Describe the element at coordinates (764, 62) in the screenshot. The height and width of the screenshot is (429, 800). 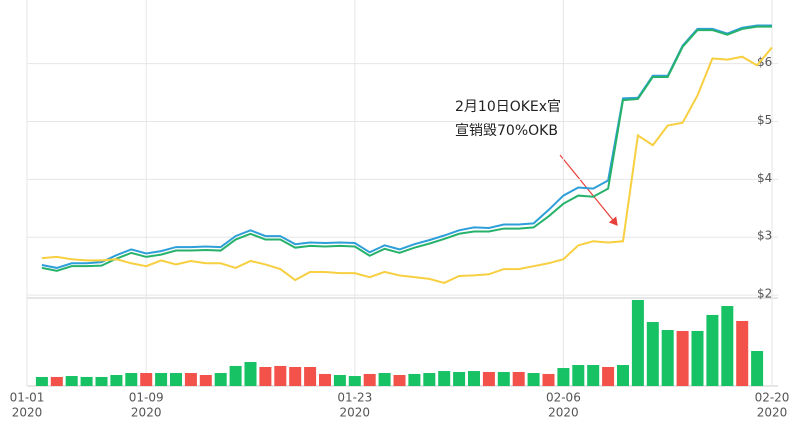
I see `y-tick-label: $6` at that location.